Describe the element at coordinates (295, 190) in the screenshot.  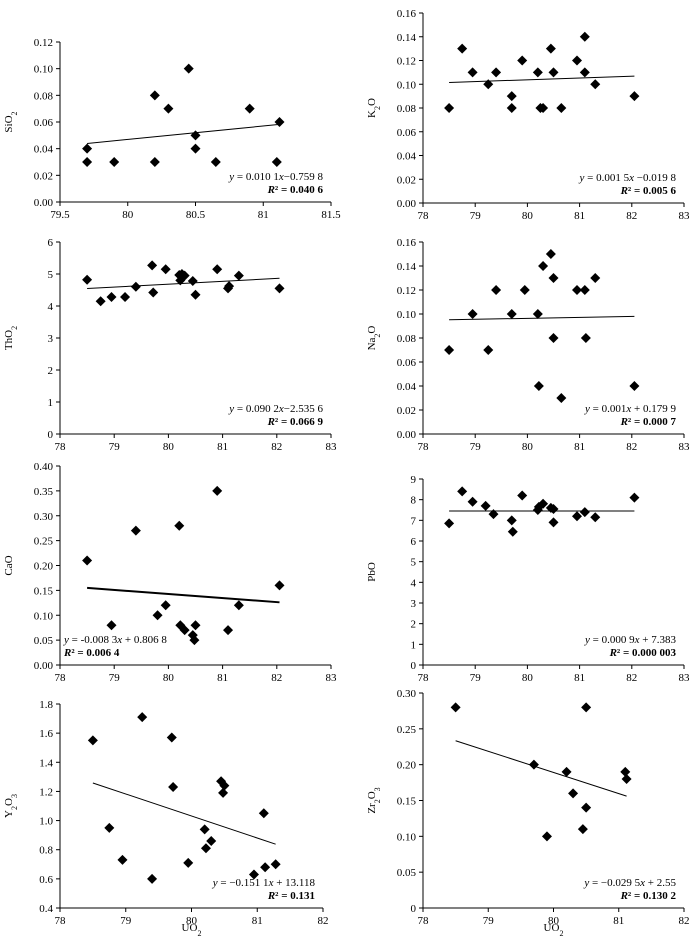
I see `r-squared-label: R² = 0.040 6` at that location.